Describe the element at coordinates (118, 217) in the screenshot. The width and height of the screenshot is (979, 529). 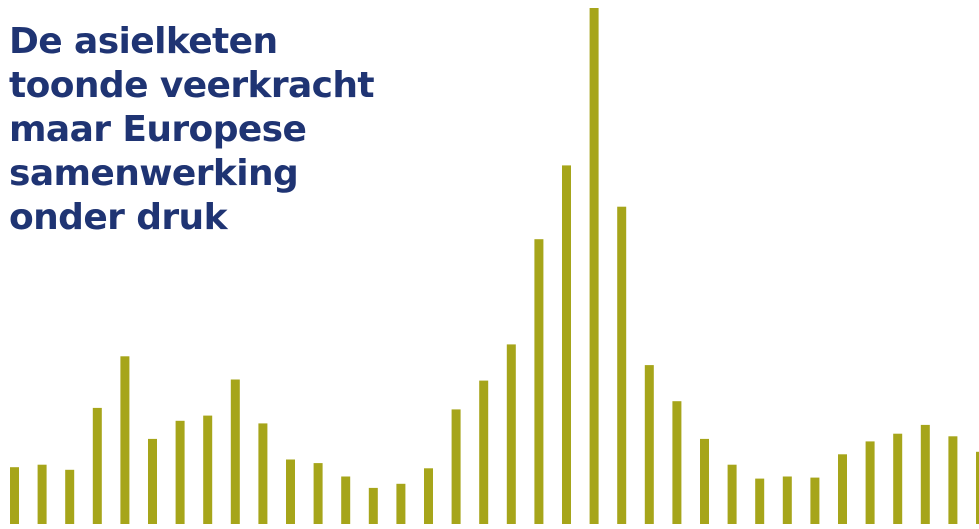
I see `title-line: onder druk` at that location.